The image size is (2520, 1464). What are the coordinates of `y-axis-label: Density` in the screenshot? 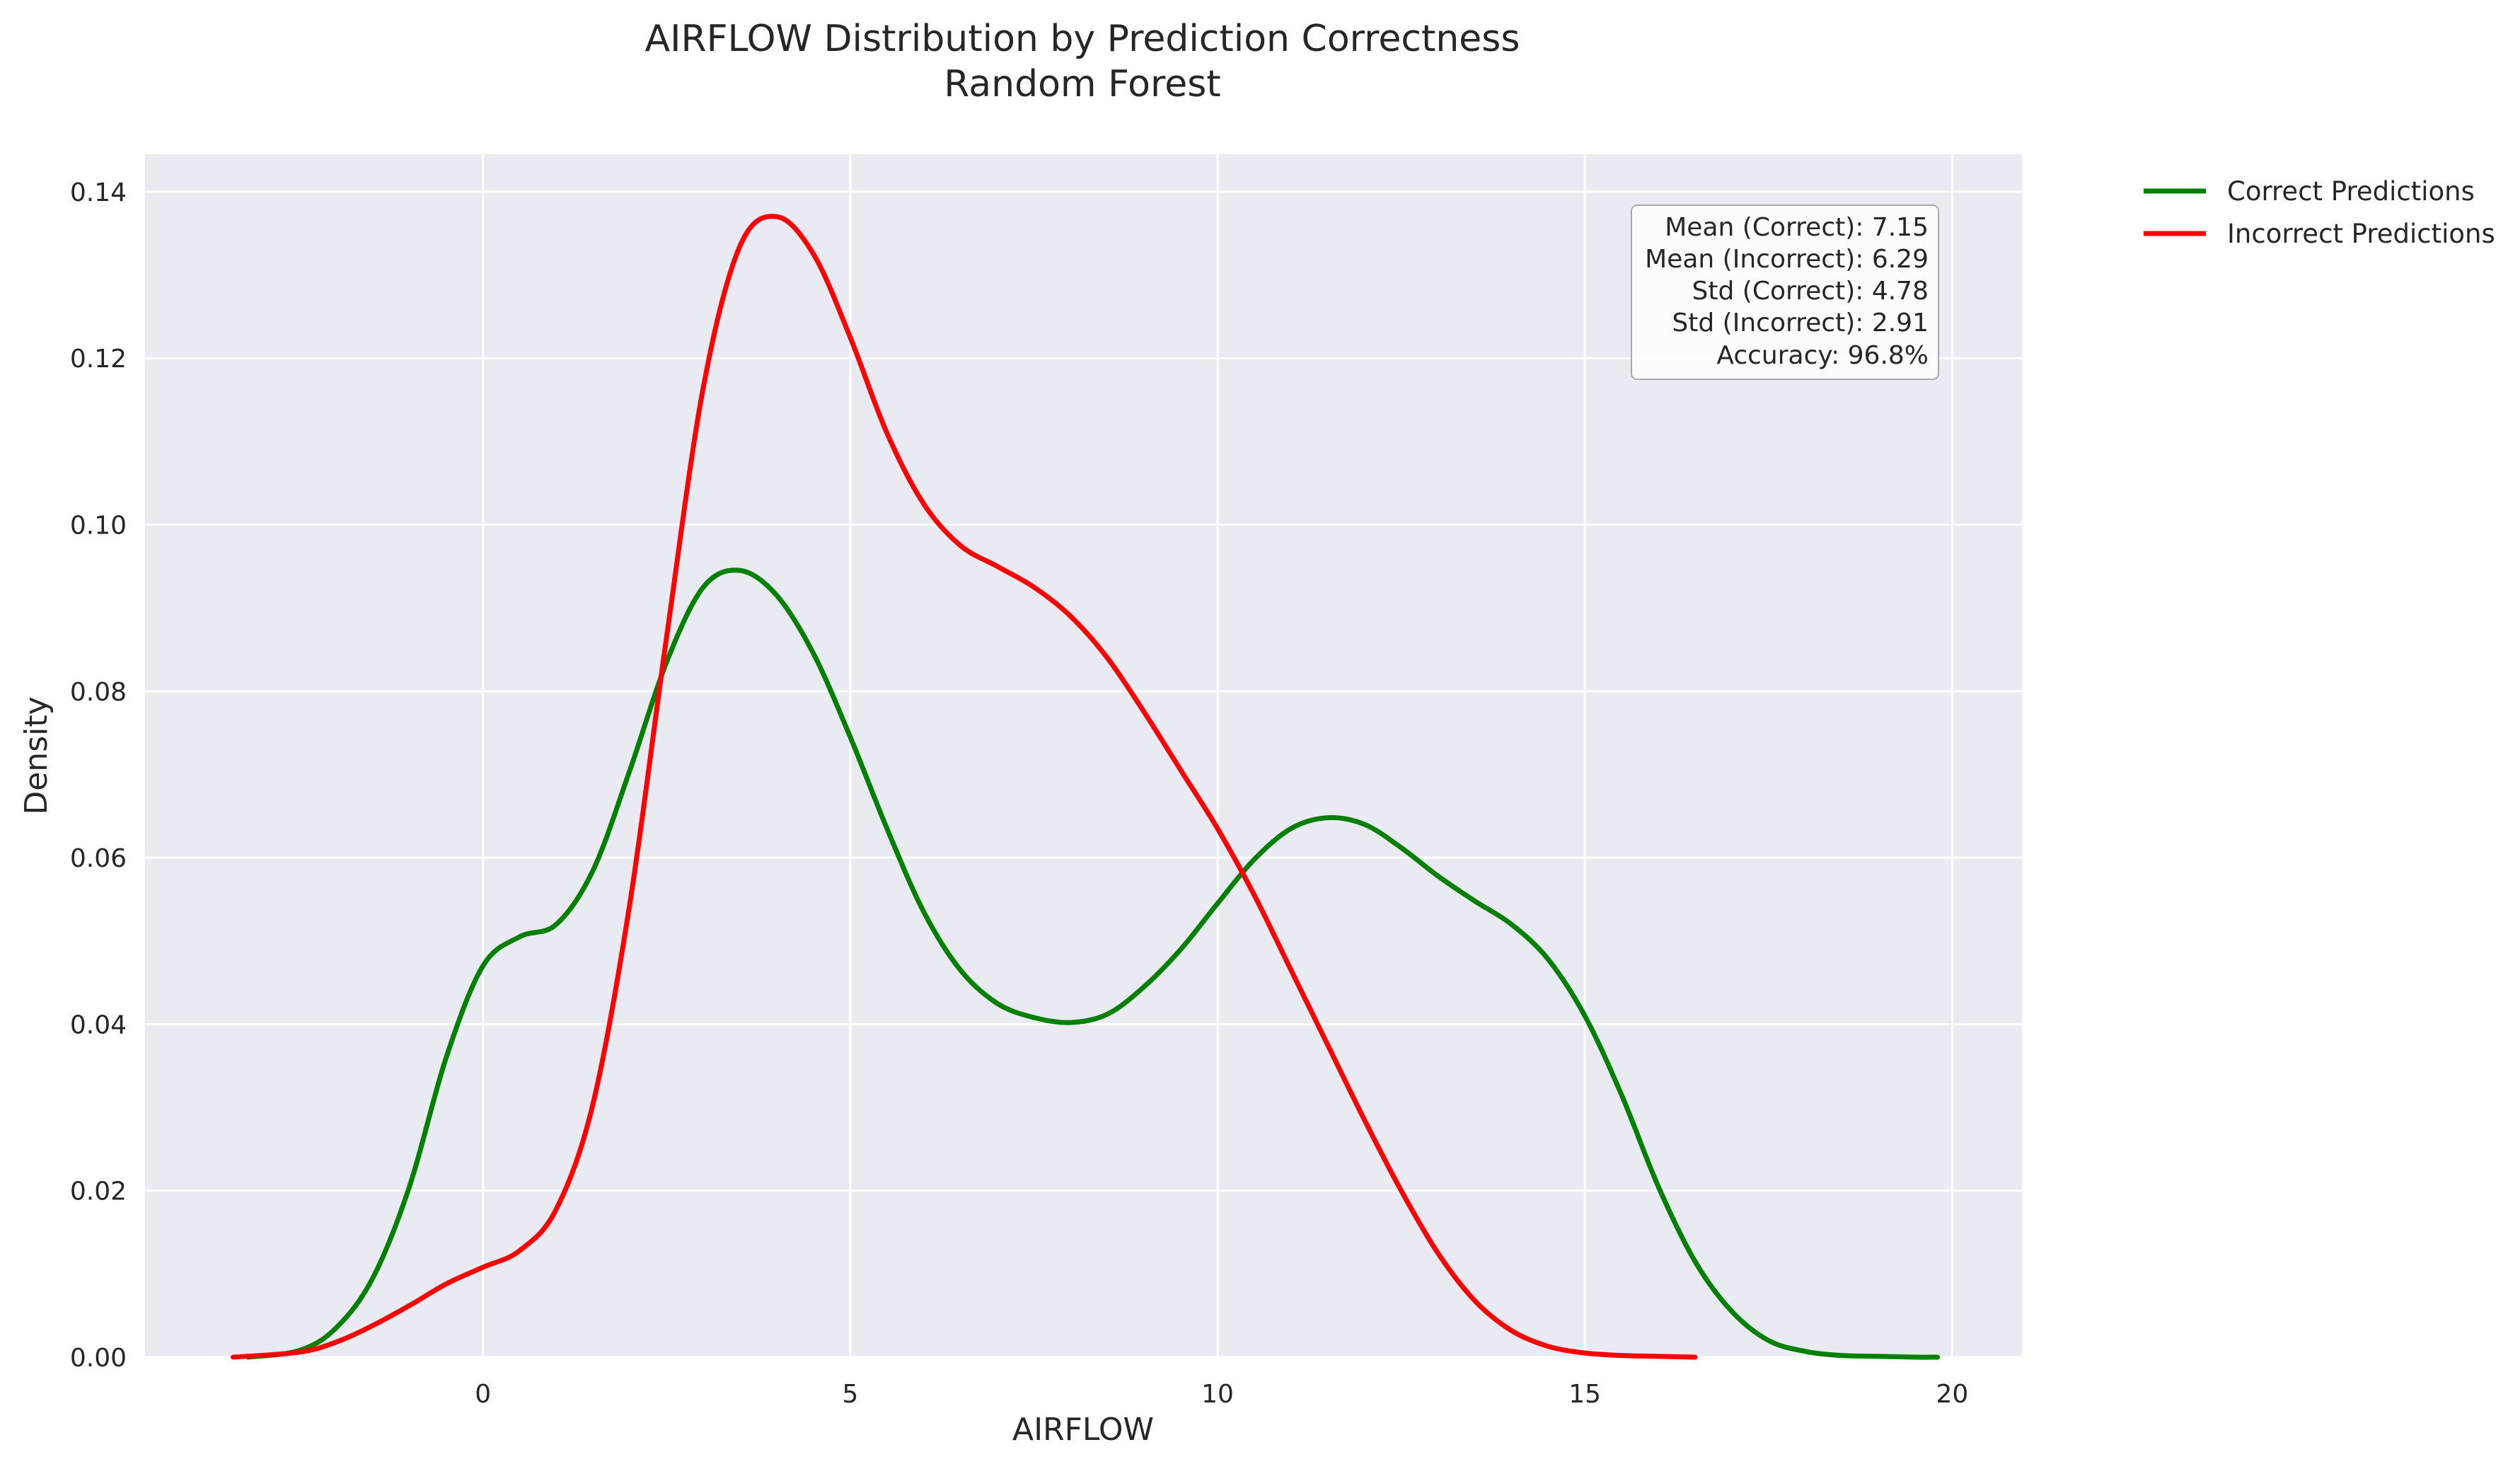 It's located at (36, 755).